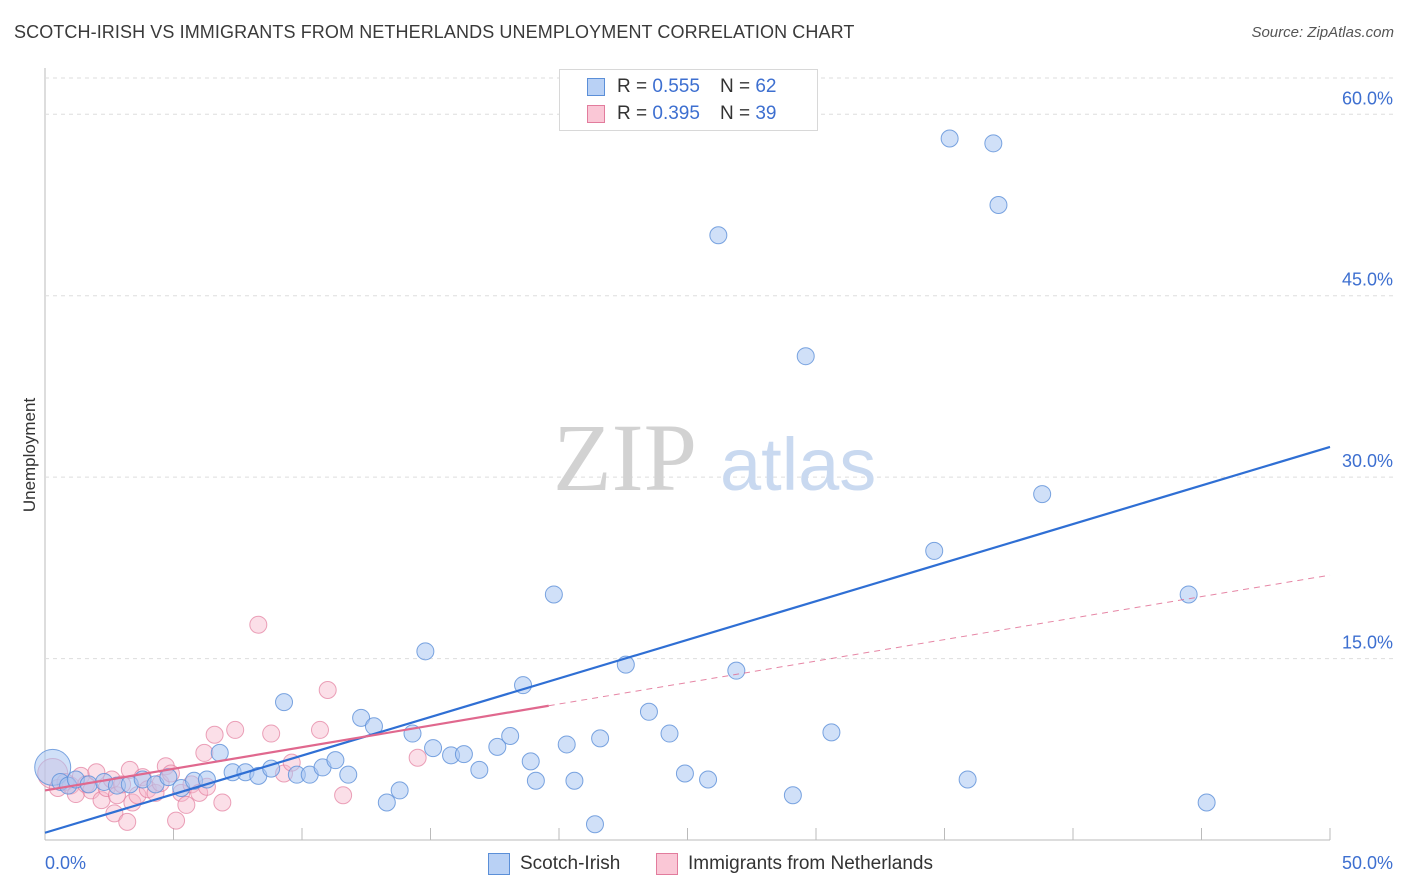 Image resolution: width=1406 pixels, height=892 pixels. I want to click on y-tick-label: 45.0%, so click(1367, 280).